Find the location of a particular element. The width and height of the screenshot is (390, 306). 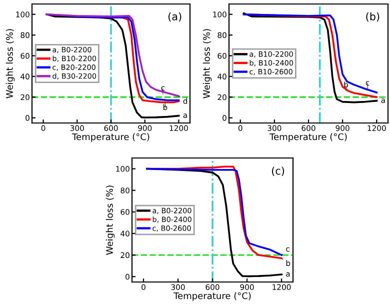

annotation: (c) is located at coordinates (278, 171).